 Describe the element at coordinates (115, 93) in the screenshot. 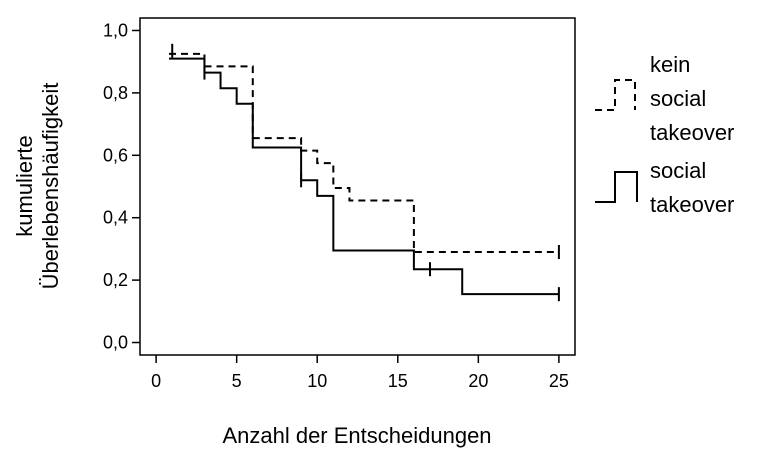

I see `y-tick-label: 0,8` at that location.